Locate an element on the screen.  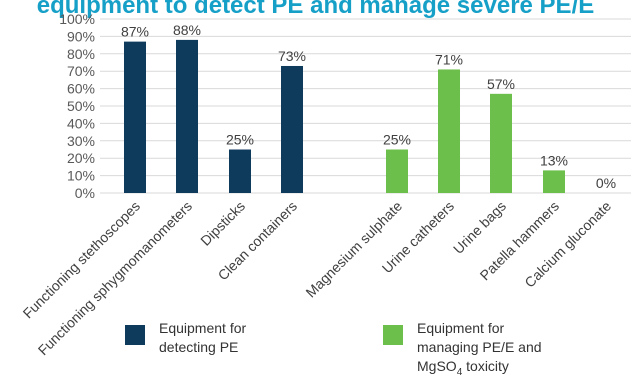
legend-managing-line2: managing PE/E and is located at coordinates (479, 347).